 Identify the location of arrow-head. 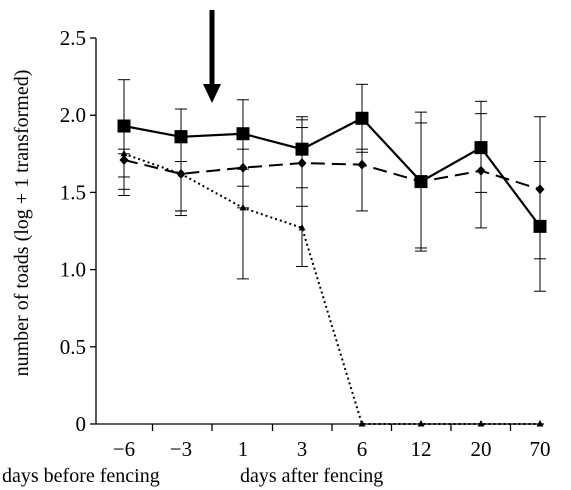
(212, 93).